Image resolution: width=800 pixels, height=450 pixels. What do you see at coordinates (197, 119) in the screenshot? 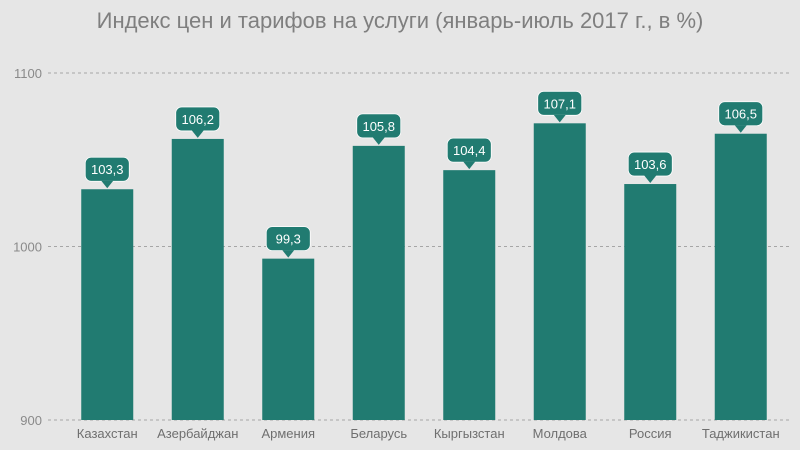
I see `data-label: 106,2` at bounding box center [197, 119].